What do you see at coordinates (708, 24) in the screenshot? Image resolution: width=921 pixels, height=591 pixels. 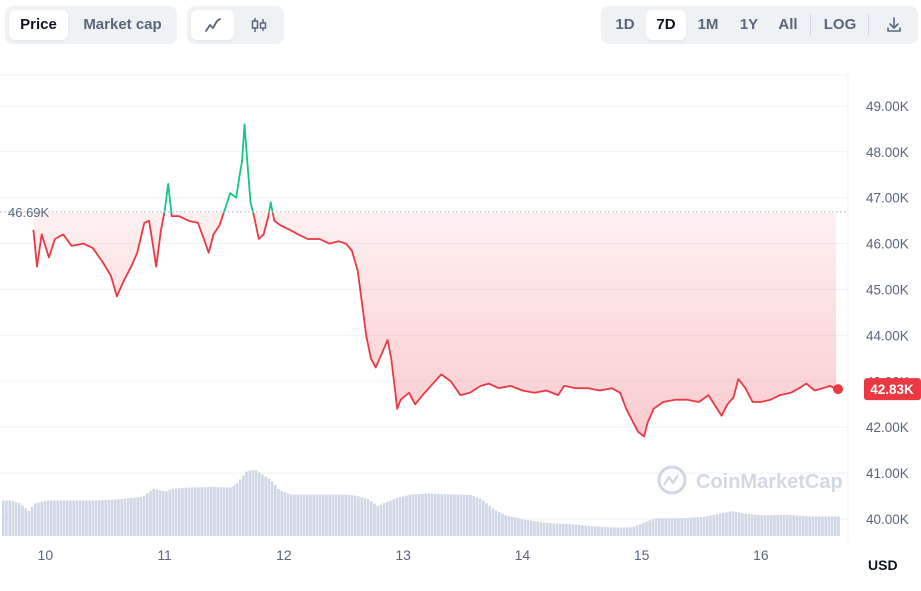 I see `range-1m-button: 1M` at bounding box center [708, 24].